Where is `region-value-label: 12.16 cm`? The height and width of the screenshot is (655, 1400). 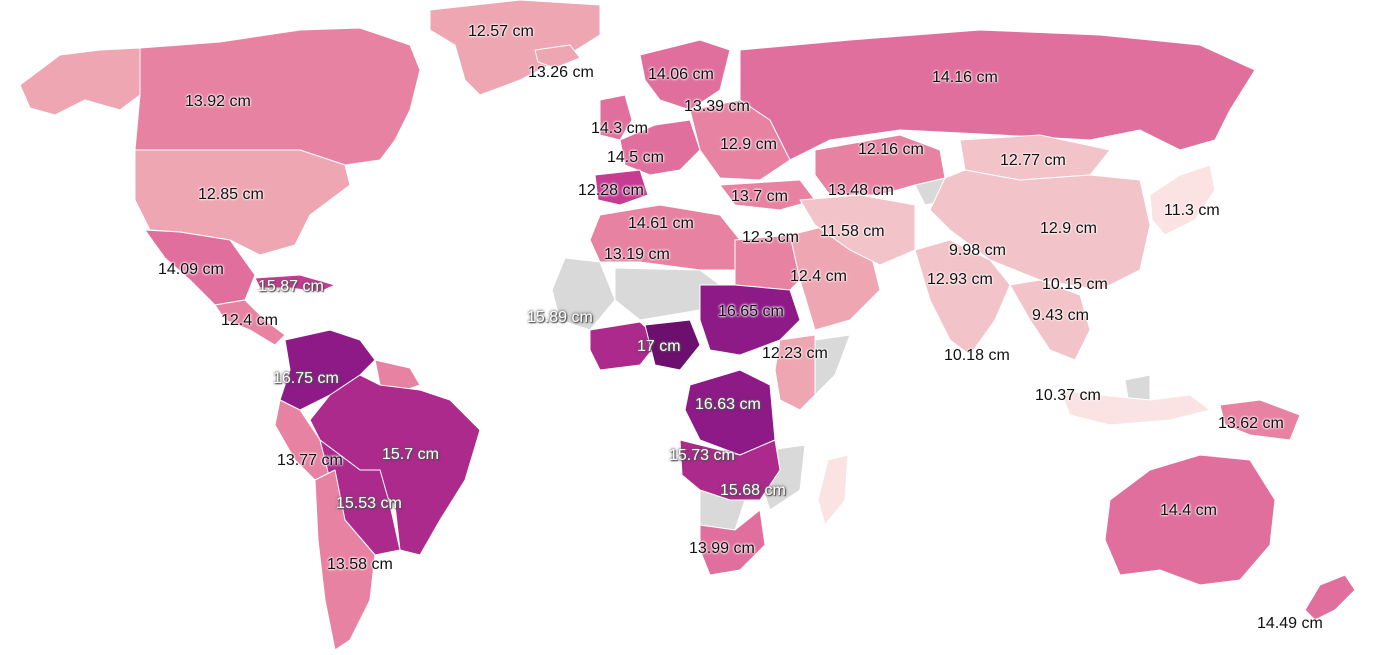 region-value-label: 12.16 cm is located at coordinates (891, 149).